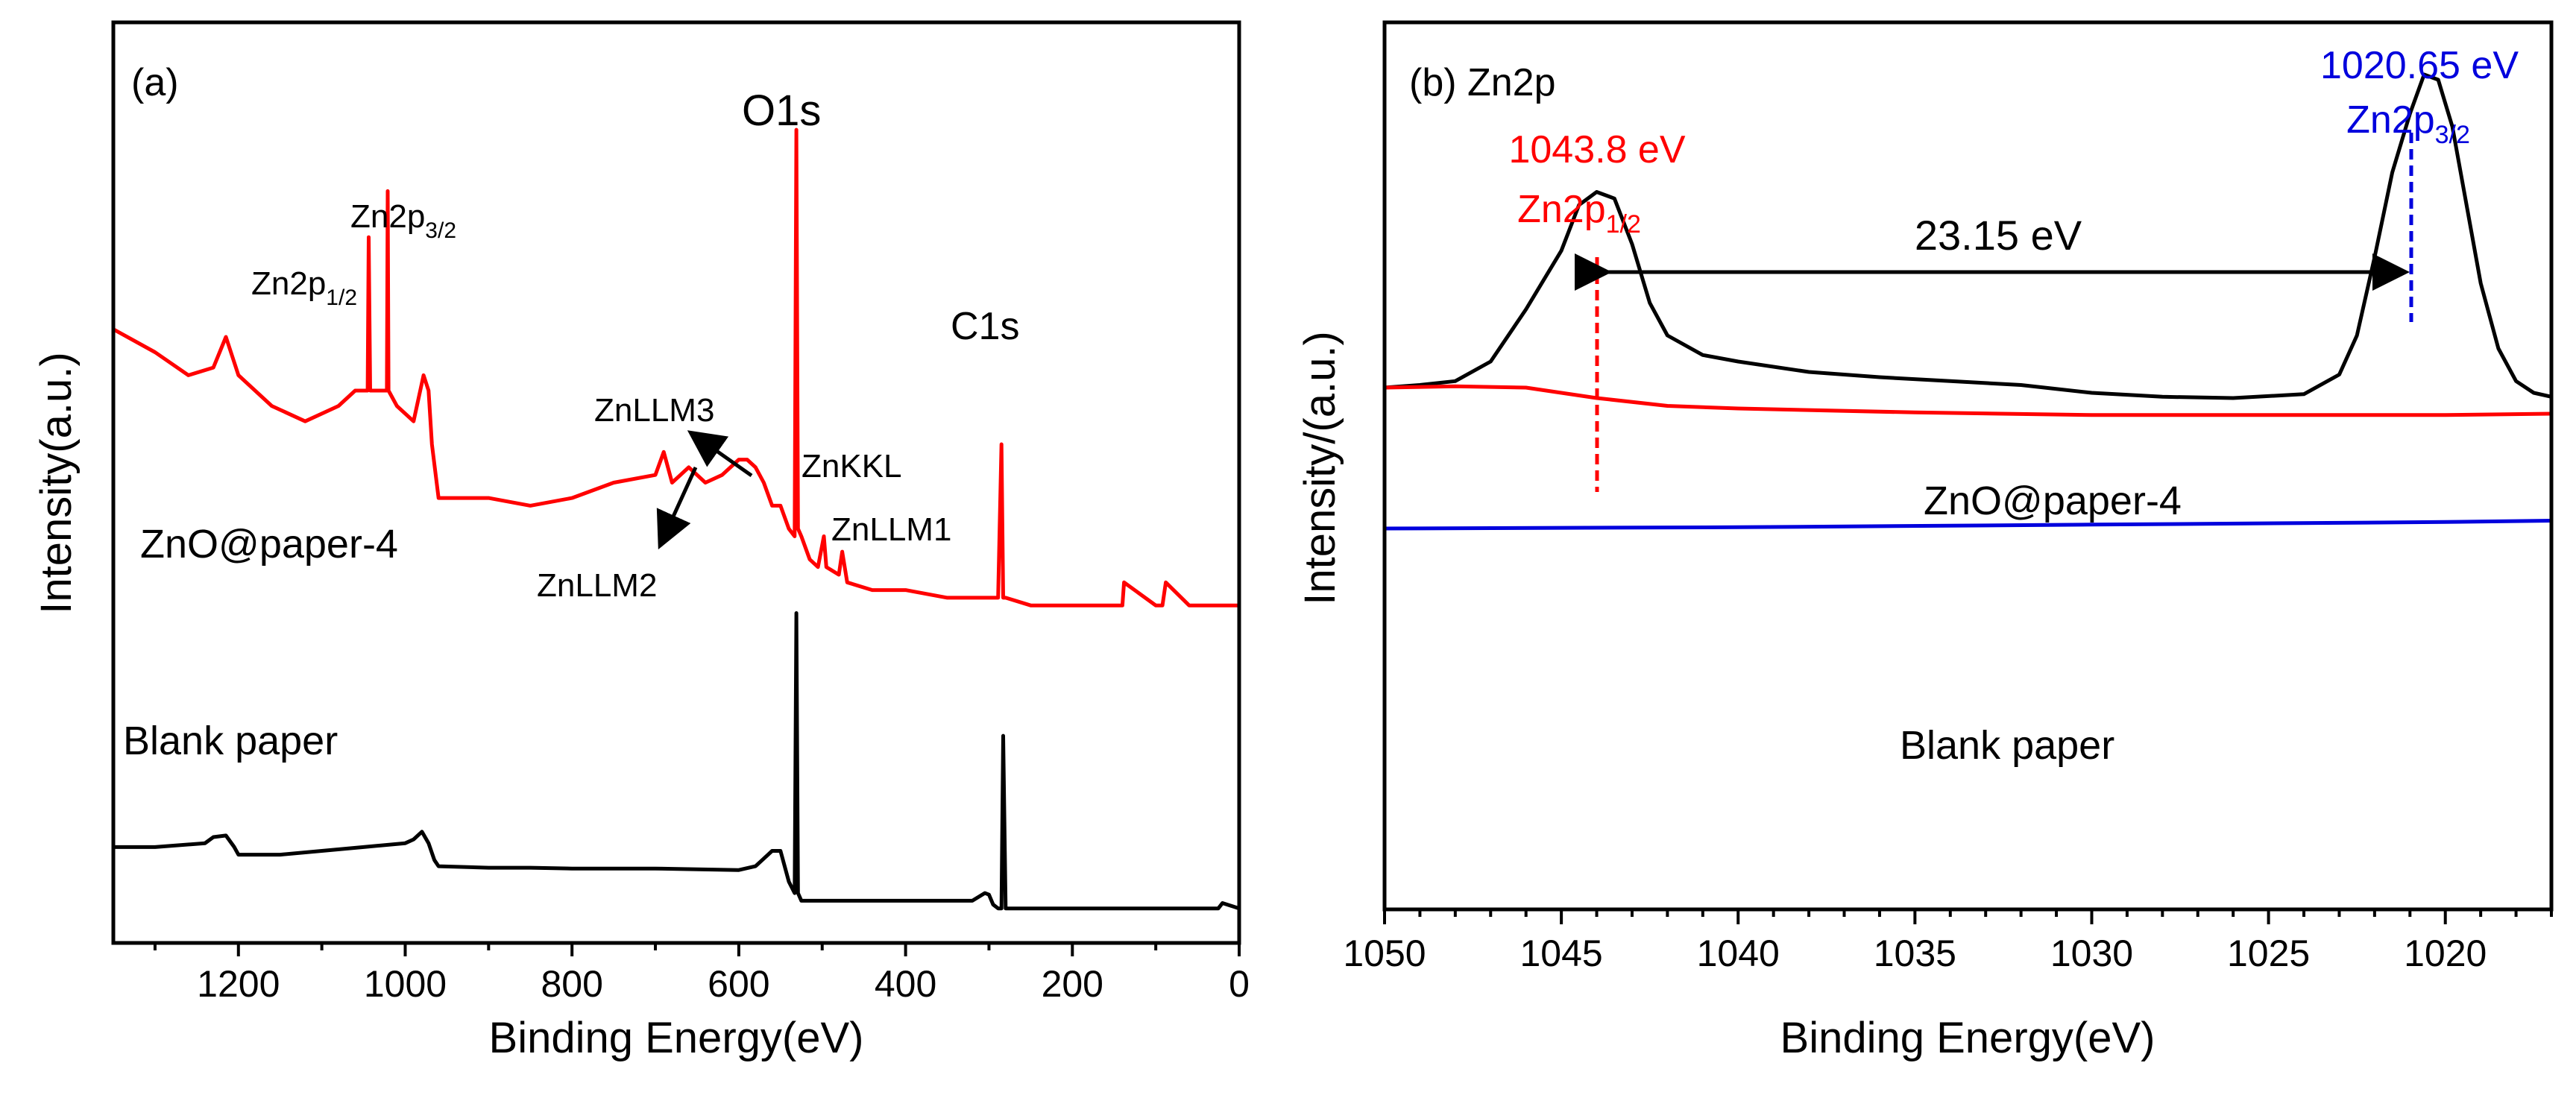  Describe the element at coordinates (155, 82) in the screenshot. I see `panel-label-a: (a)` at that location.